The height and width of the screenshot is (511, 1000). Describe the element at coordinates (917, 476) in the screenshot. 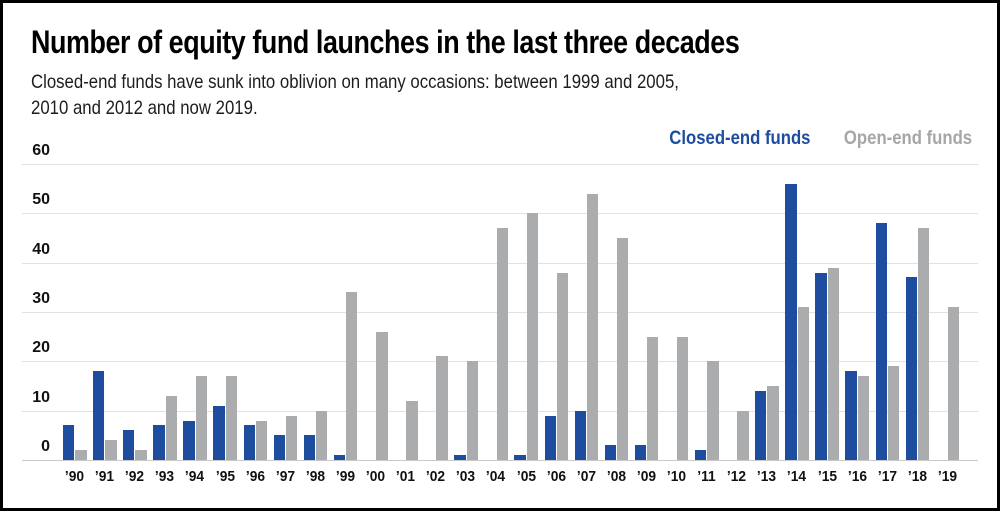

I see `x-axis-label-18: ’18` at that location.